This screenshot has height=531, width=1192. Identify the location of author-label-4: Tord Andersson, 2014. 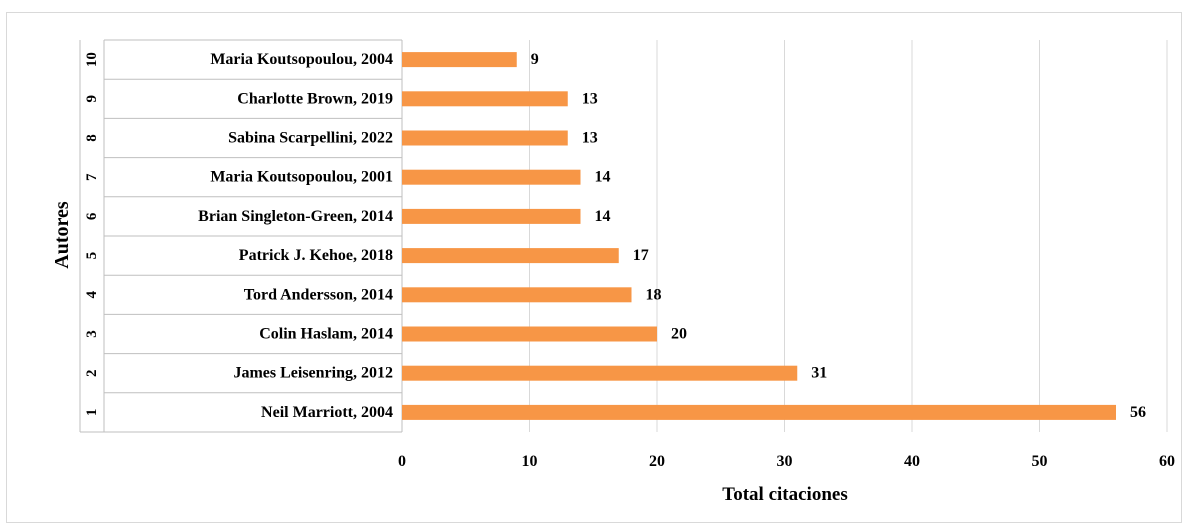
(318, 294).